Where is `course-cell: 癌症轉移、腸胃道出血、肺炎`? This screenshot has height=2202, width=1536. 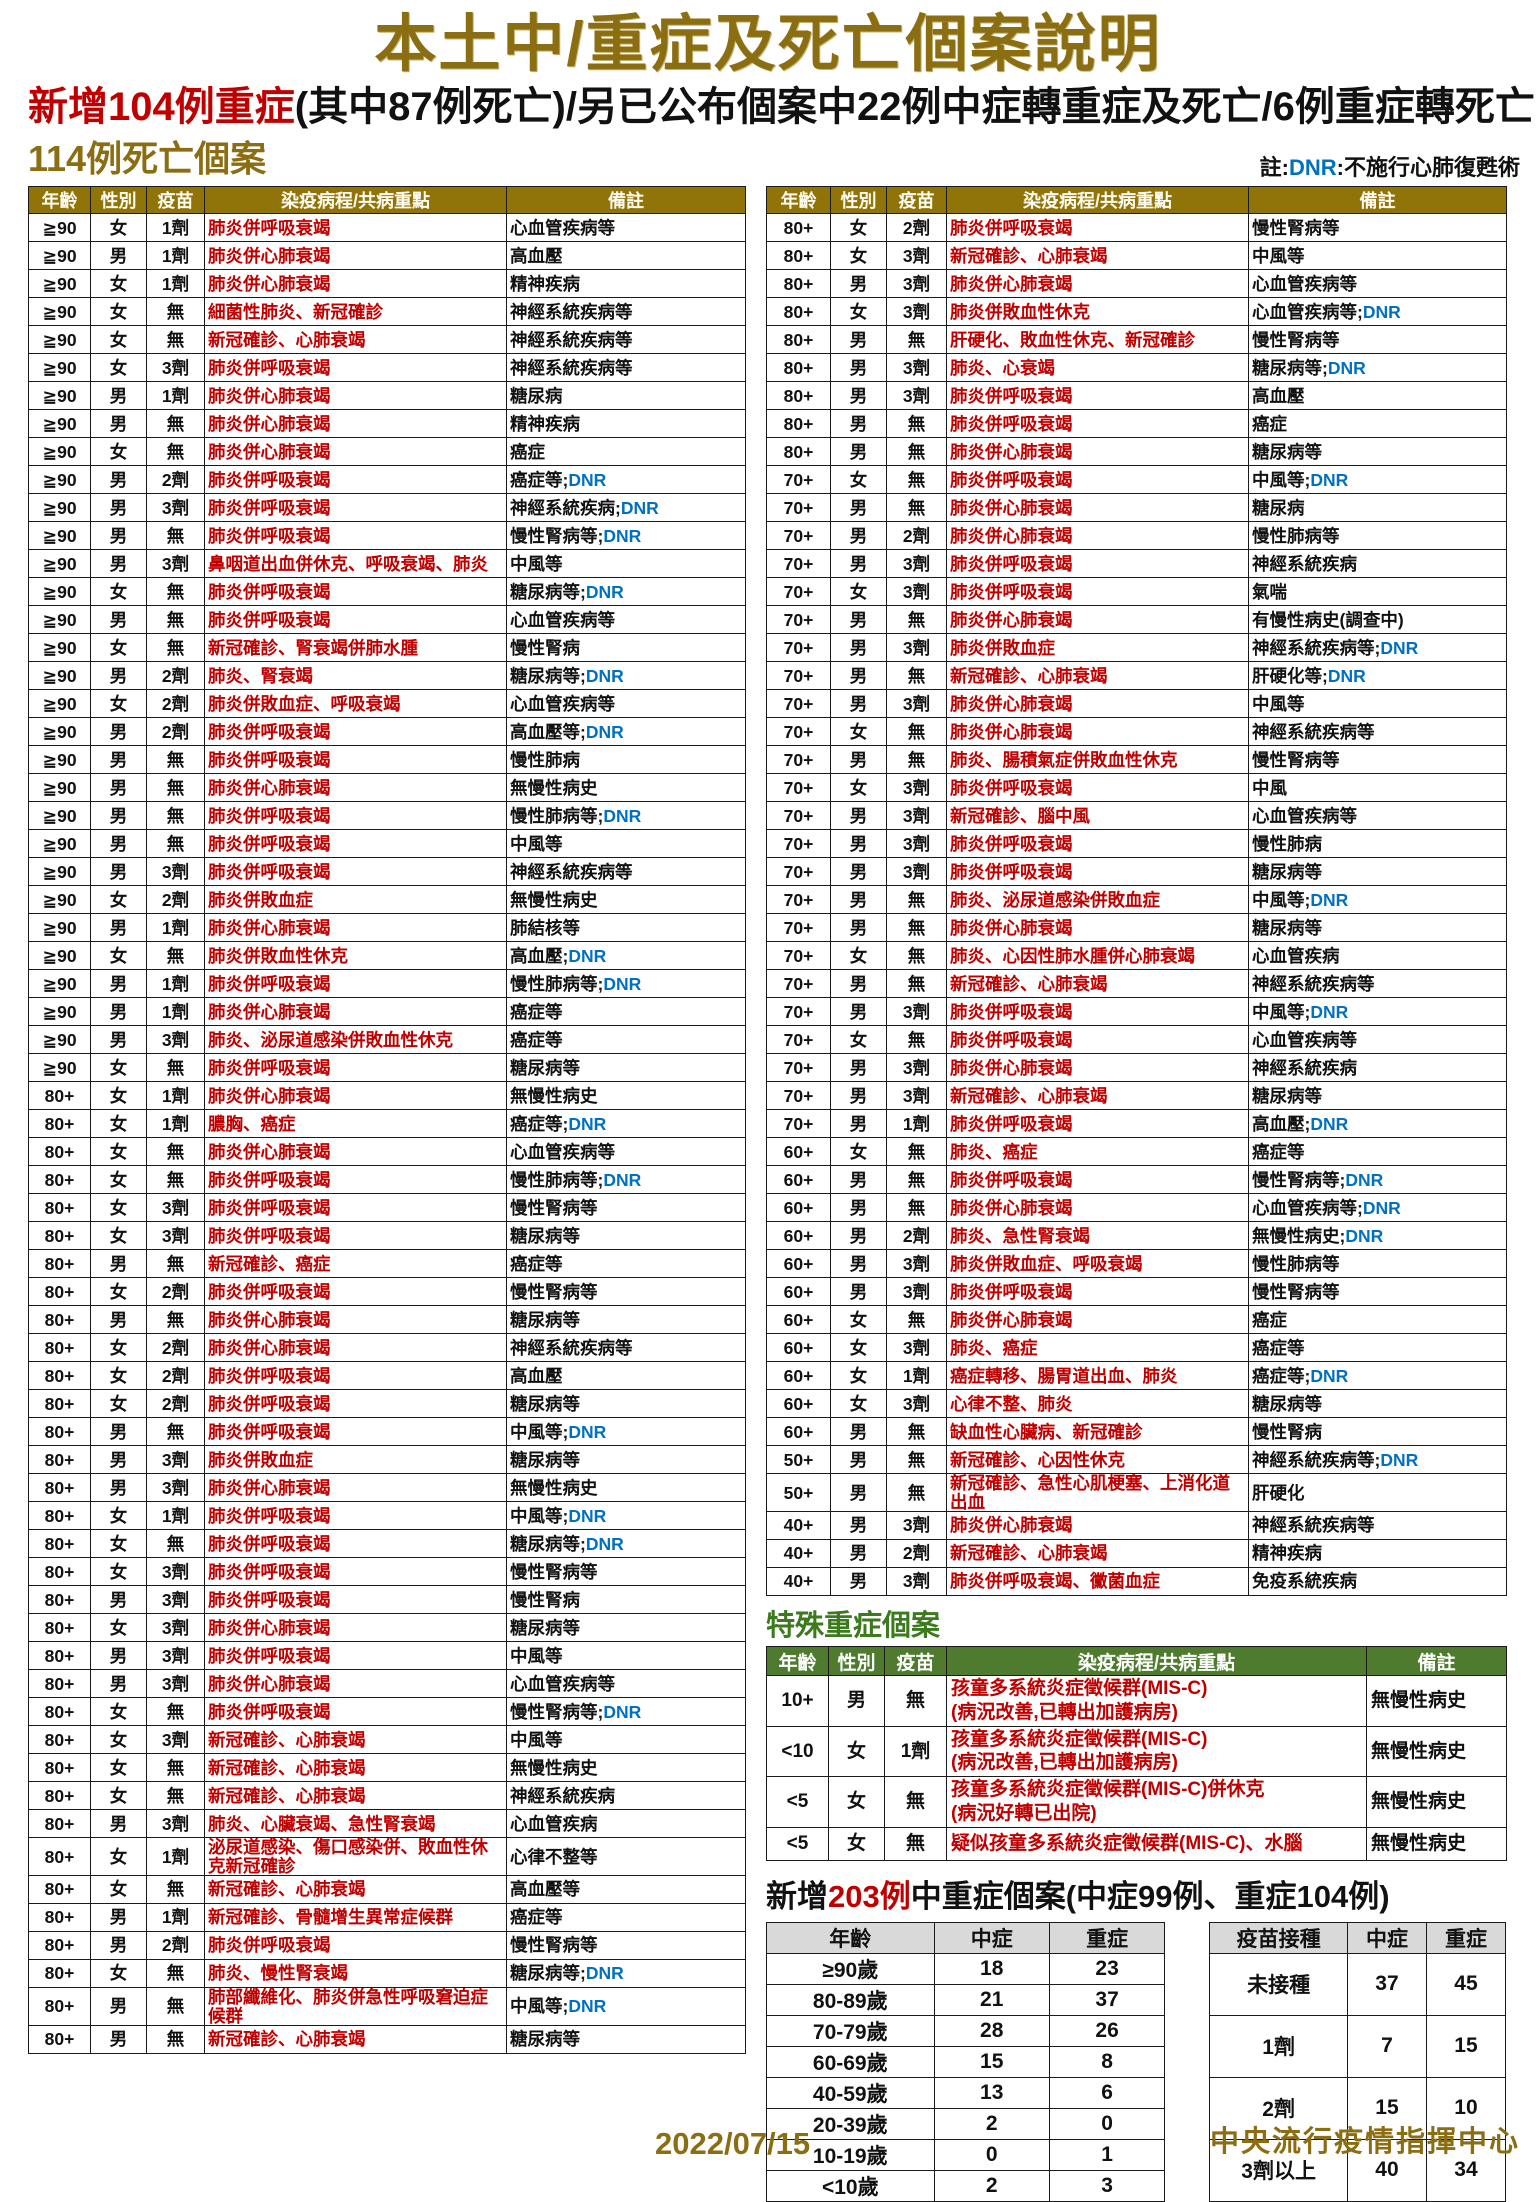 course-cell: 癌症轉移、腸胃道出血、肺炎 is located at coordinates (1097, 1376).